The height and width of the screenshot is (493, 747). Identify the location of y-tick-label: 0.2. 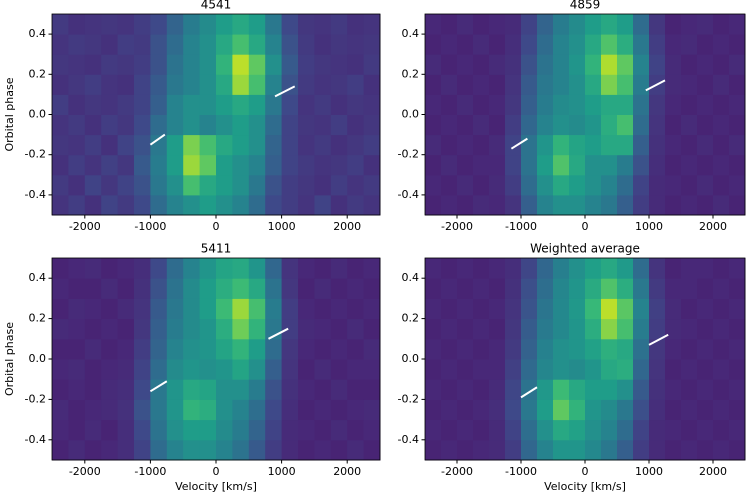
(38, 318).